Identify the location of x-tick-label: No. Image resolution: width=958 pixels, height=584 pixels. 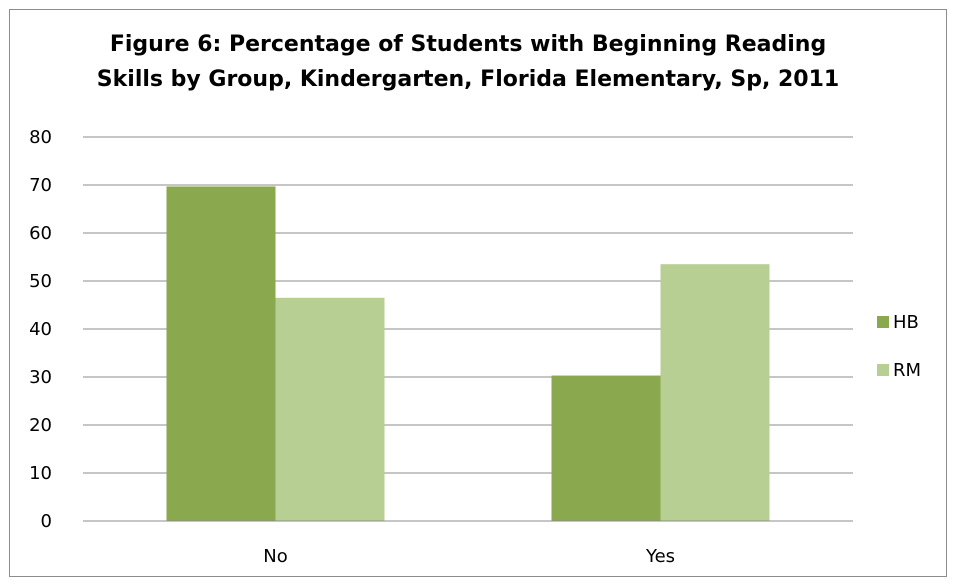
(275, 556).